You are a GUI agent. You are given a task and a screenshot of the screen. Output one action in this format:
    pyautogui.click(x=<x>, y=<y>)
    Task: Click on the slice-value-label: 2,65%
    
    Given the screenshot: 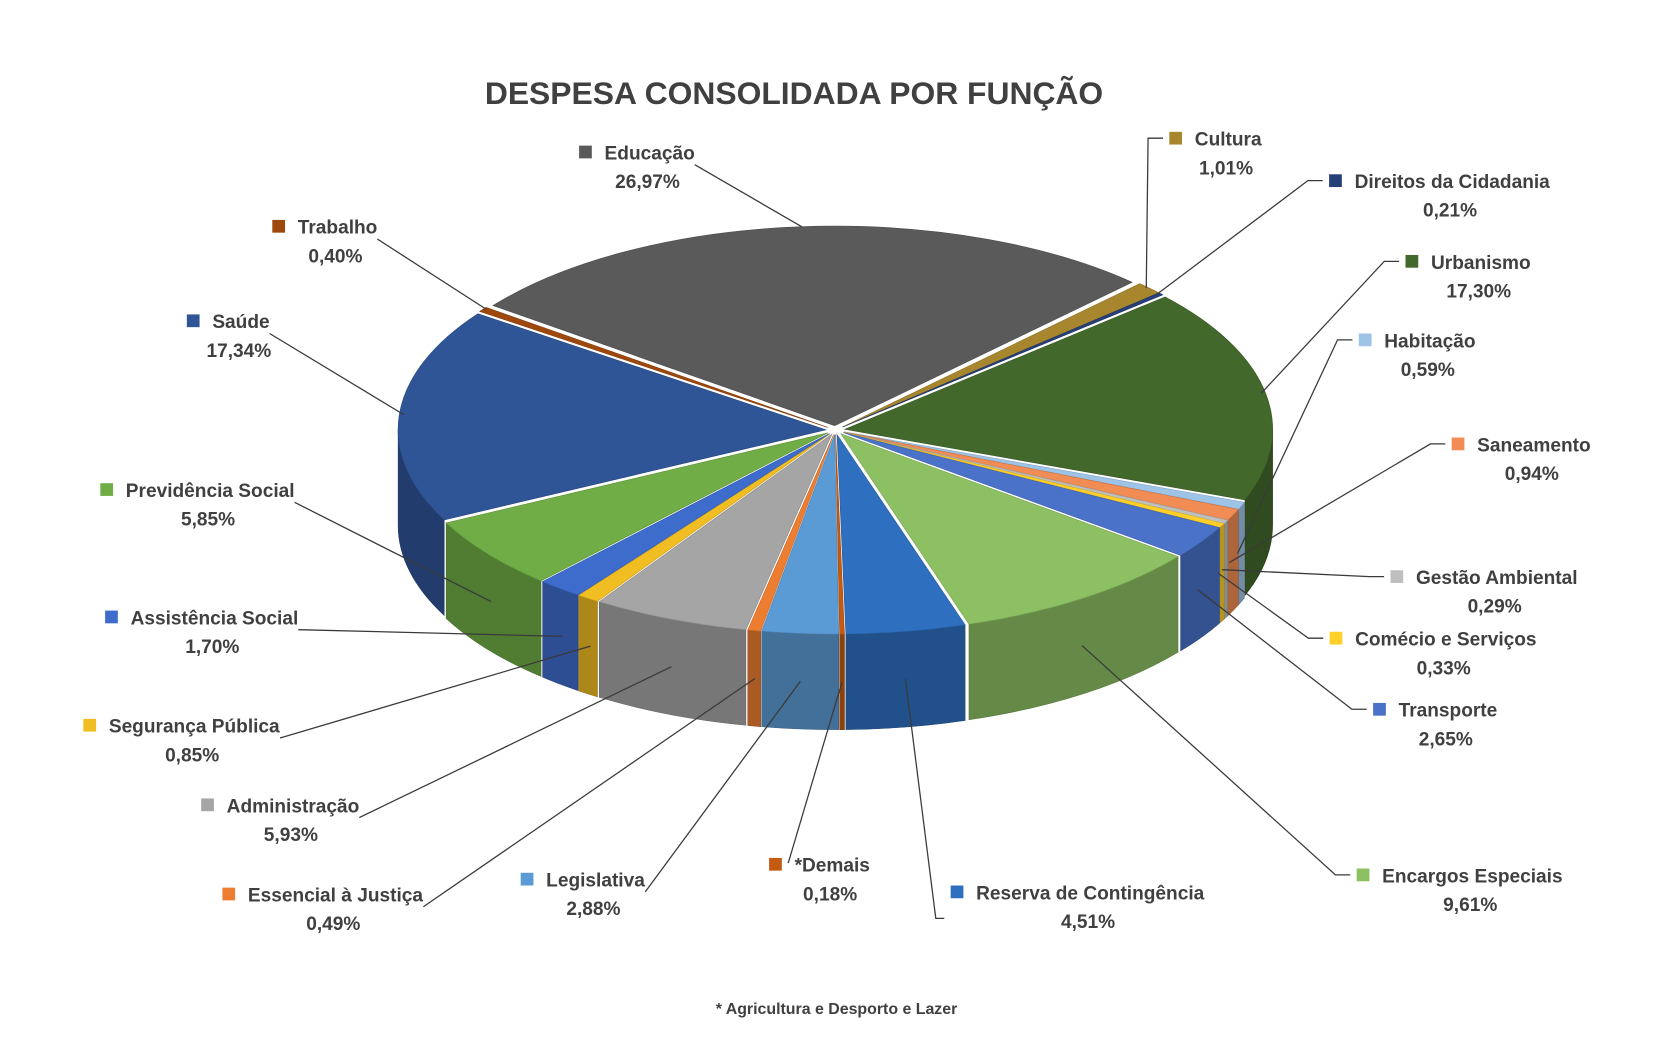 What is the action you would take?
    pyautogui.click(x=1446, y=739)
    